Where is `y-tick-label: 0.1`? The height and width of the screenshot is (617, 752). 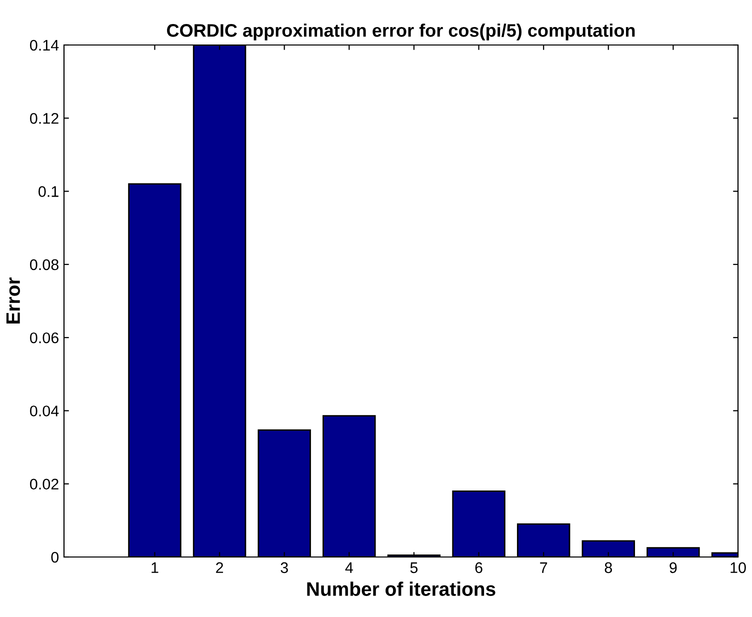
y-tick-label: 0.1 is located at coordinates (48, 191).